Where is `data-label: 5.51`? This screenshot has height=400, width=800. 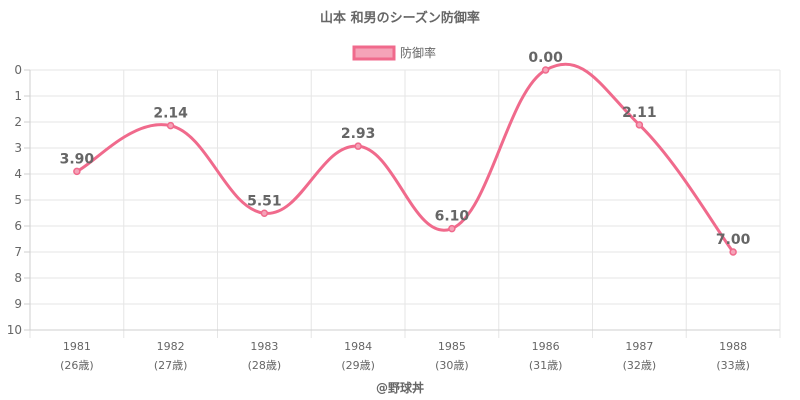 data-label: 5.51 is located at coordinates (264, 201).